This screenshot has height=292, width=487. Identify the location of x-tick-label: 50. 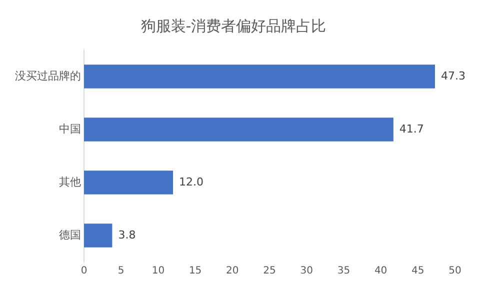
(455, 271).